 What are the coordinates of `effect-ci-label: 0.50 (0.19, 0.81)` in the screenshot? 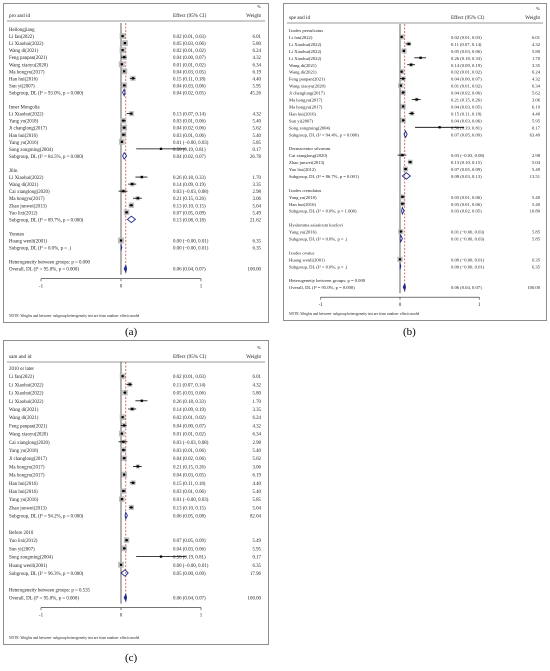 It's located at (189, 558).